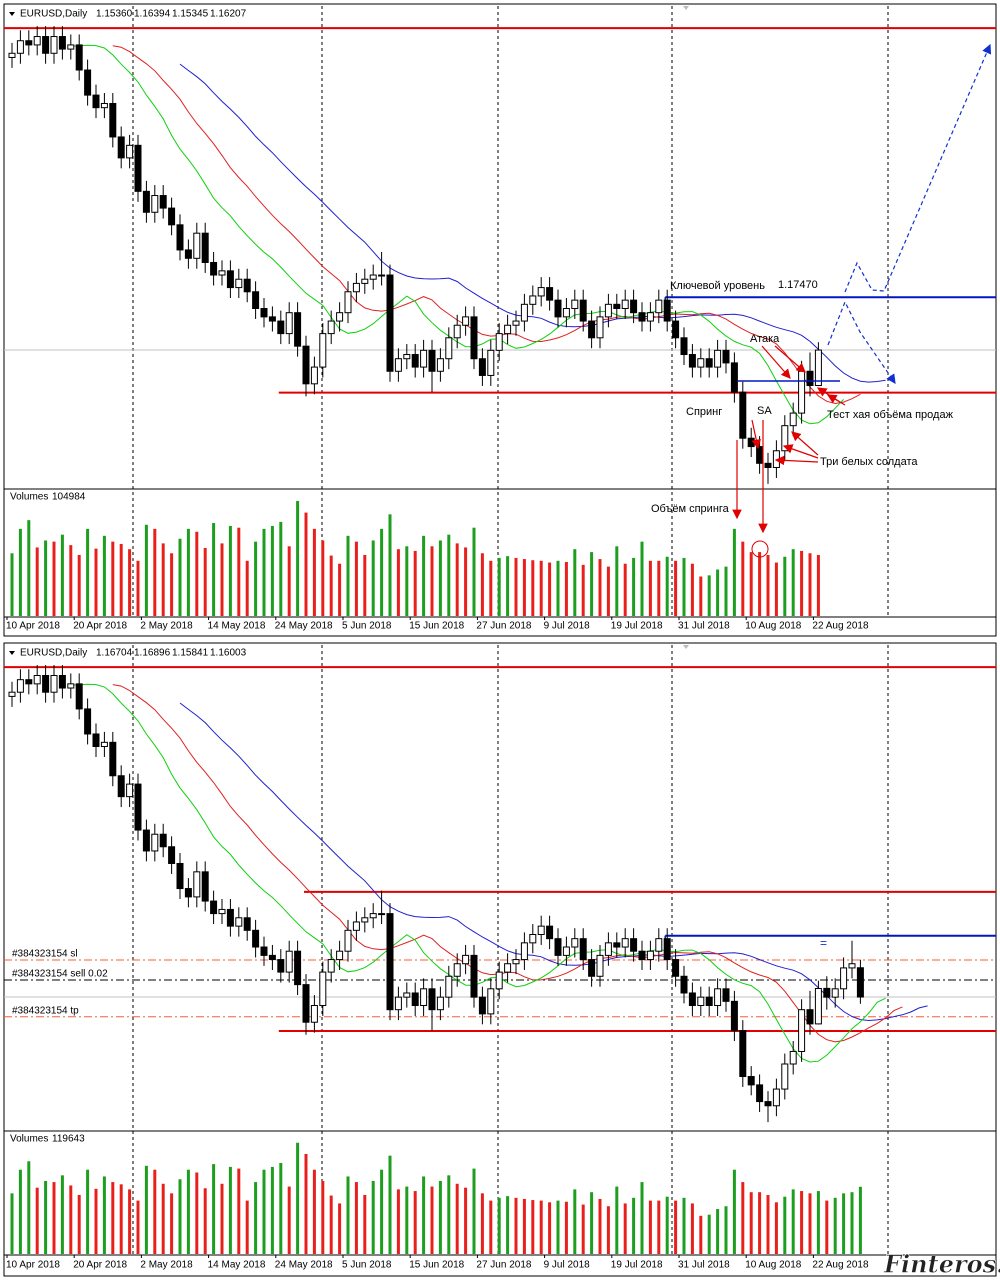  Describe the element at coordinates (12, 653) in the screenshot. I see `collapse-arrow` at that location.